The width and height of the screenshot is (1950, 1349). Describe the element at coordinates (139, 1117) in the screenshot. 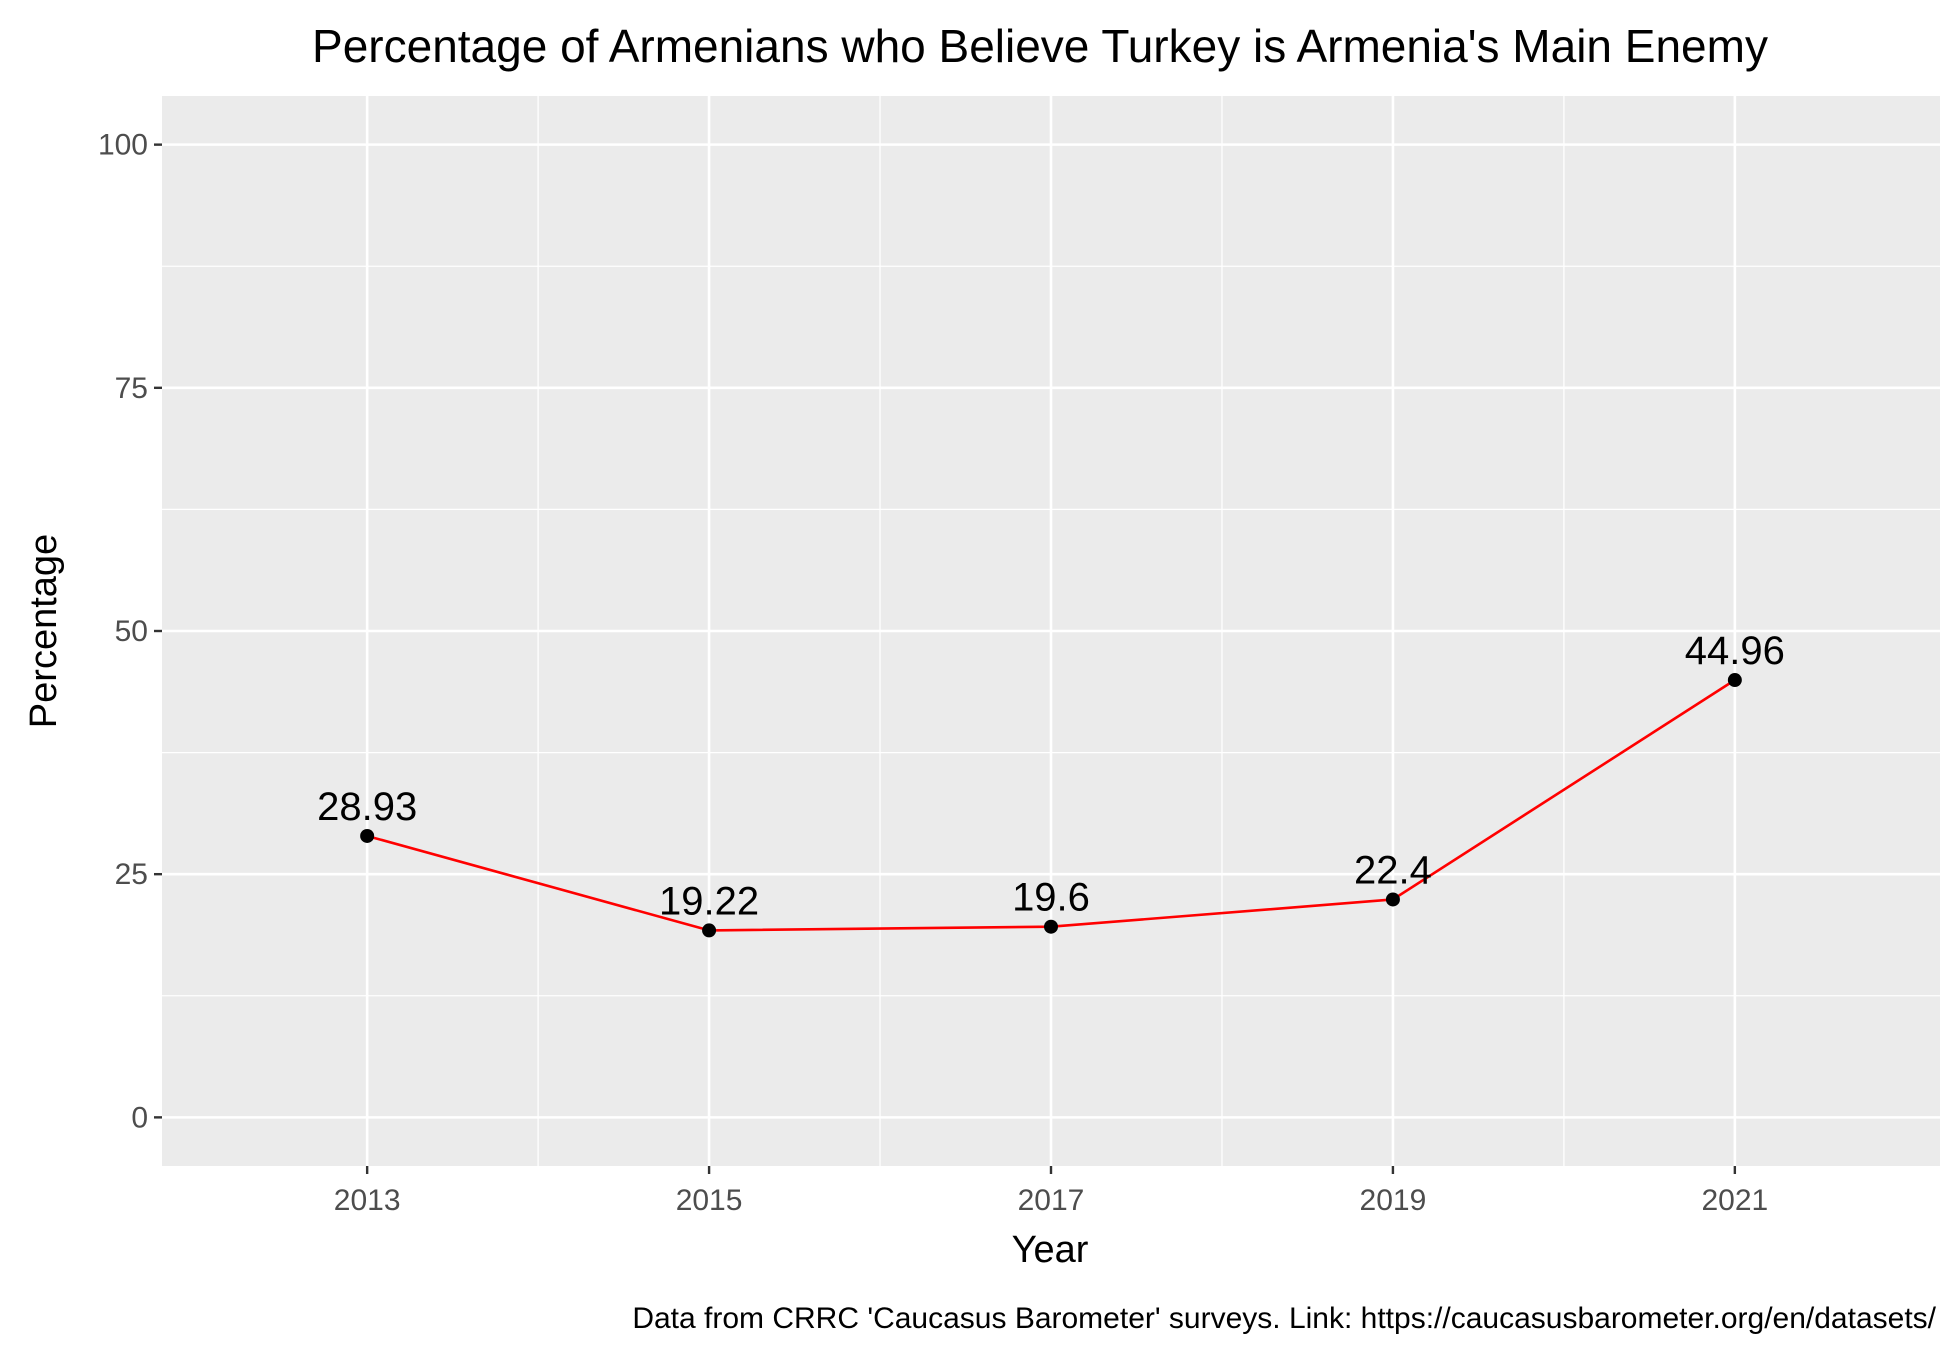

I see `y-tick-label: 0` at that location.